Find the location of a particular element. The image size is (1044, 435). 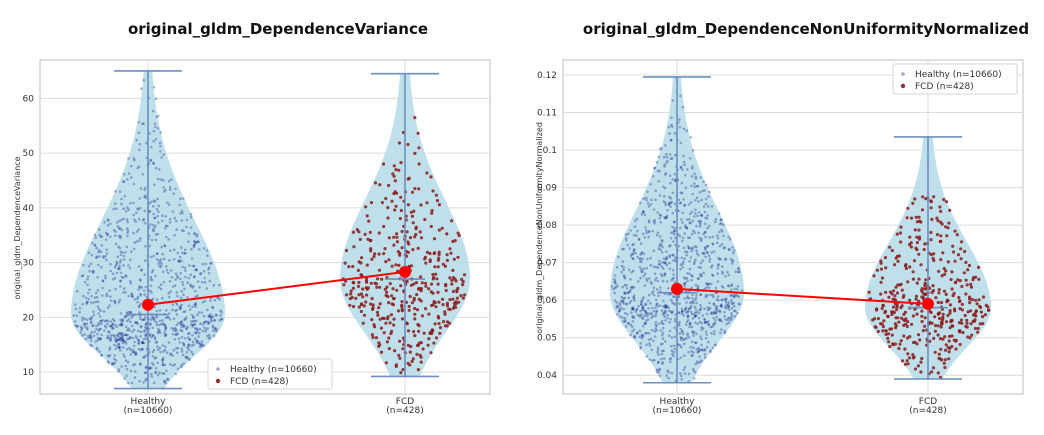

y-tick-label: 0.1 is located at coordinates (550, 151).